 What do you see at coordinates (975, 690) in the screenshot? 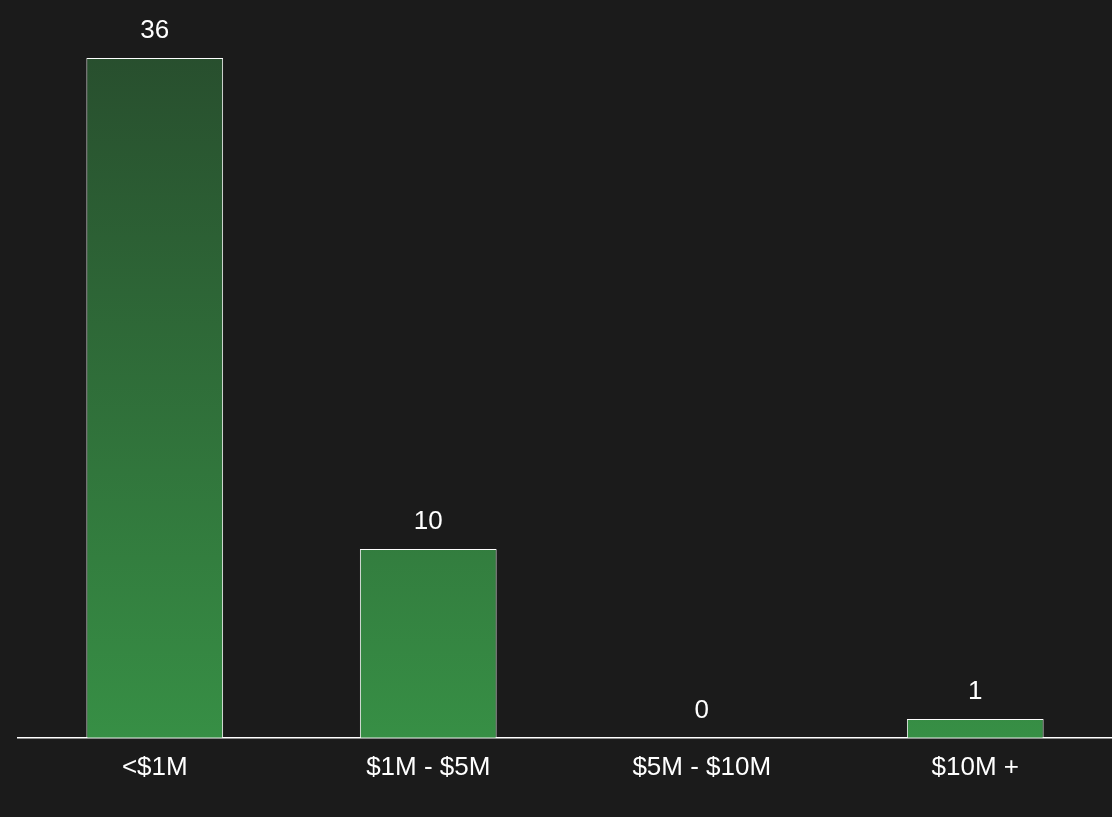
I see `data-label: 1` at bounding box center [975, 690].